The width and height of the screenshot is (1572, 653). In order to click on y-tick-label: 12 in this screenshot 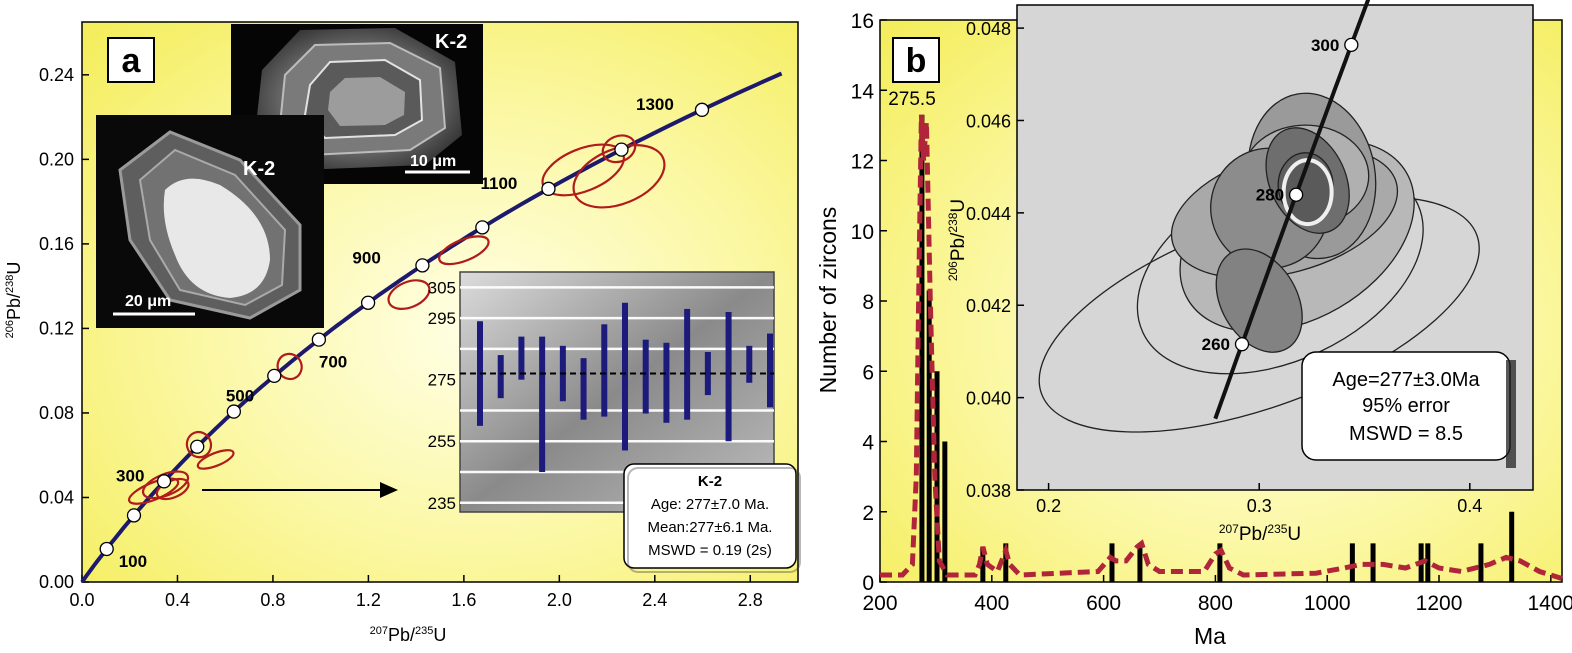, I will do `click(862, 162)`.